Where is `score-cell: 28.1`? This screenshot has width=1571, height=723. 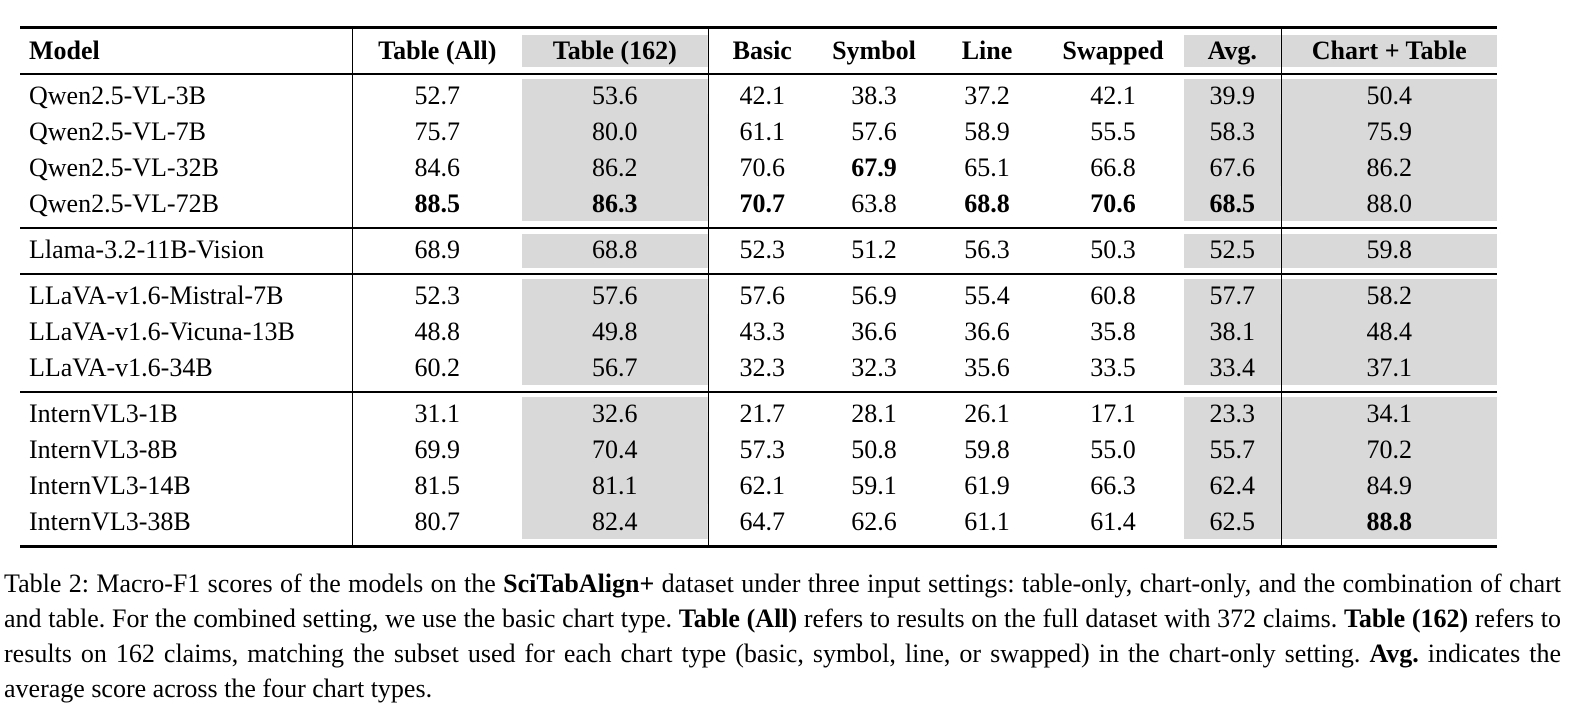 score-cell: 28.1 is located at coordinates (874, 413).